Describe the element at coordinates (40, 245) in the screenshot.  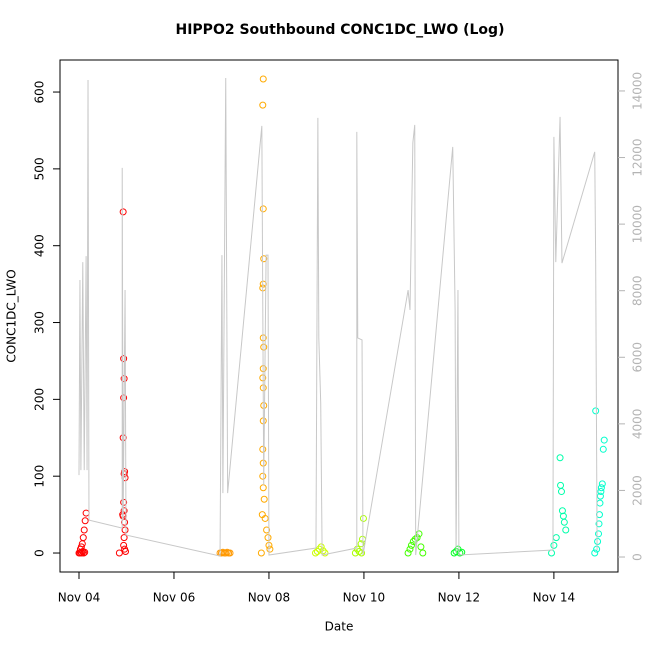
I see `y-tick-label: 400` at that location.